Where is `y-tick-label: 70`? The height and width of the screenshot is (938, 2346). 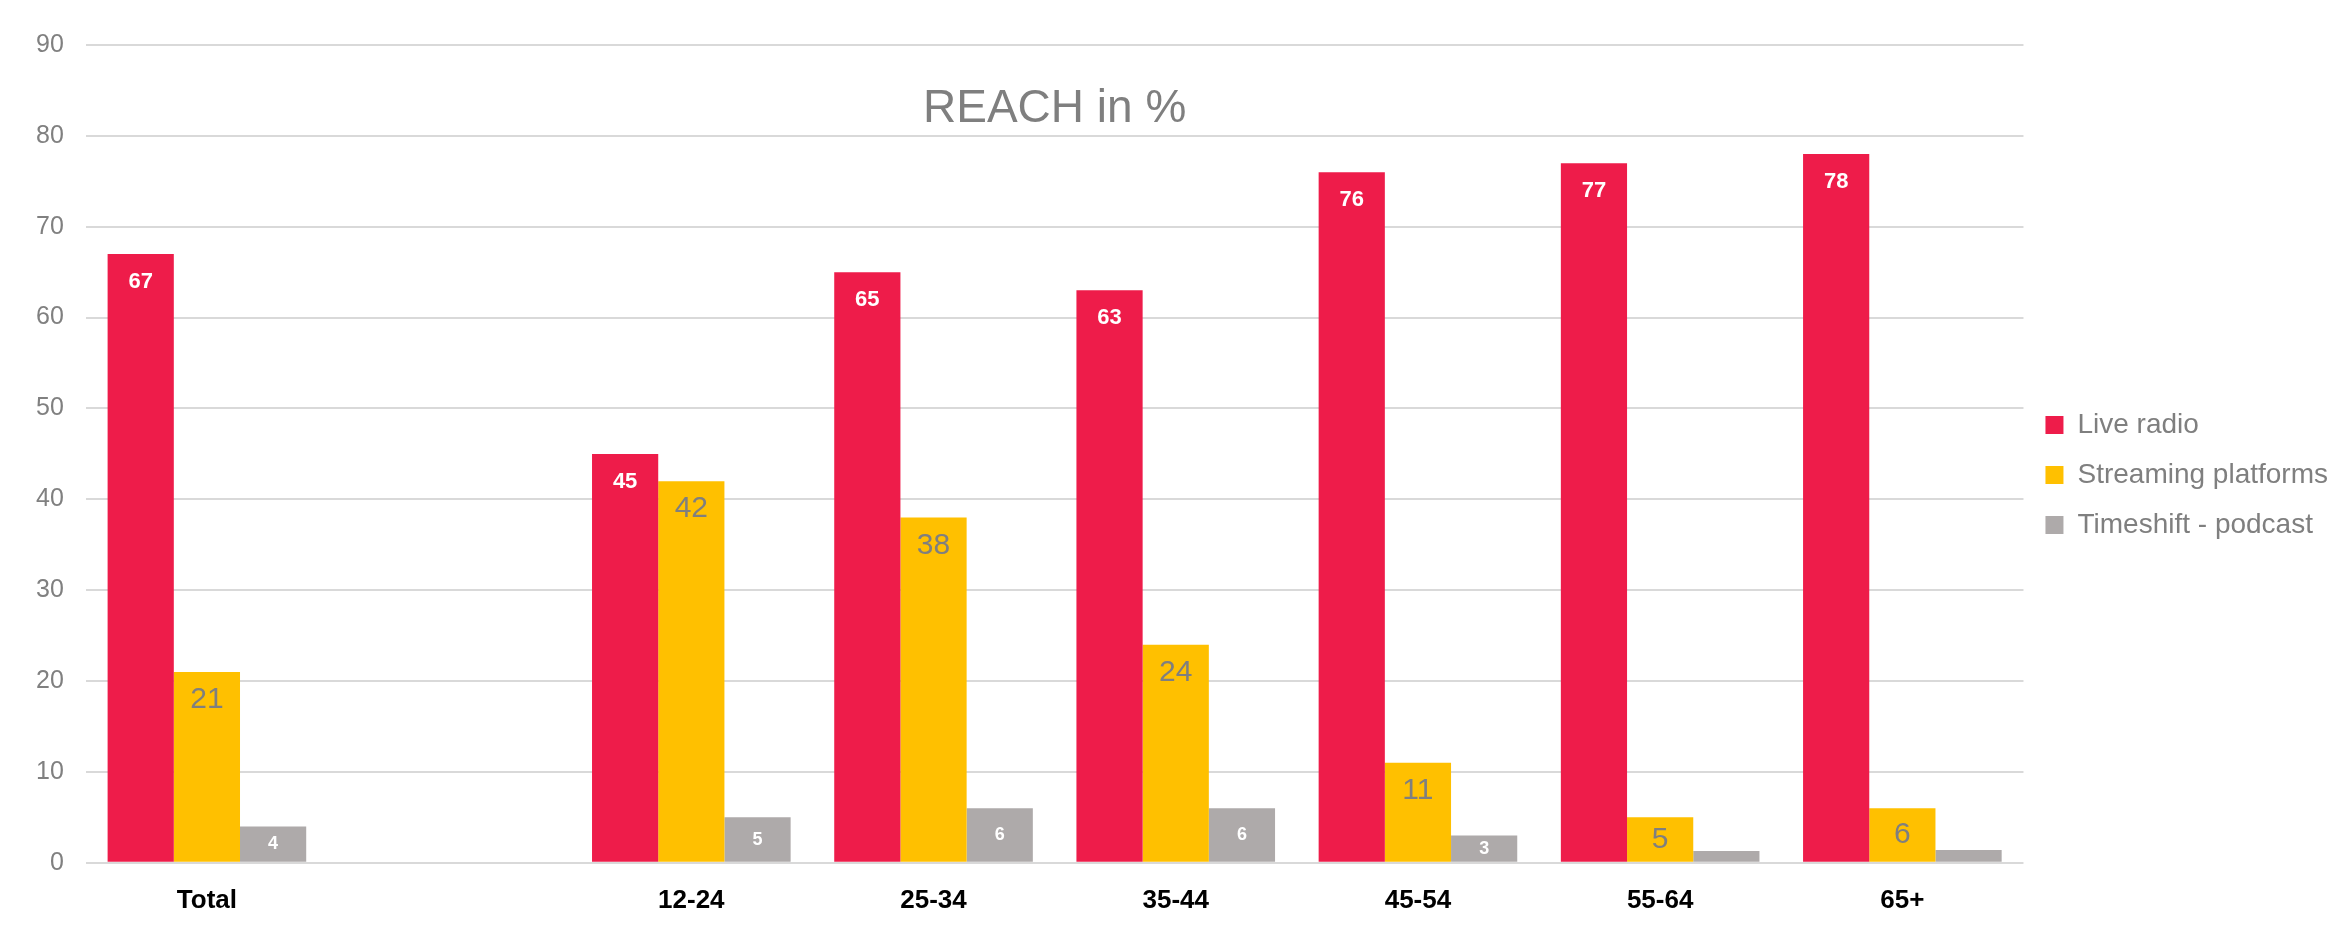
y-tick-label: 70 is located at coordinates (50, 224).